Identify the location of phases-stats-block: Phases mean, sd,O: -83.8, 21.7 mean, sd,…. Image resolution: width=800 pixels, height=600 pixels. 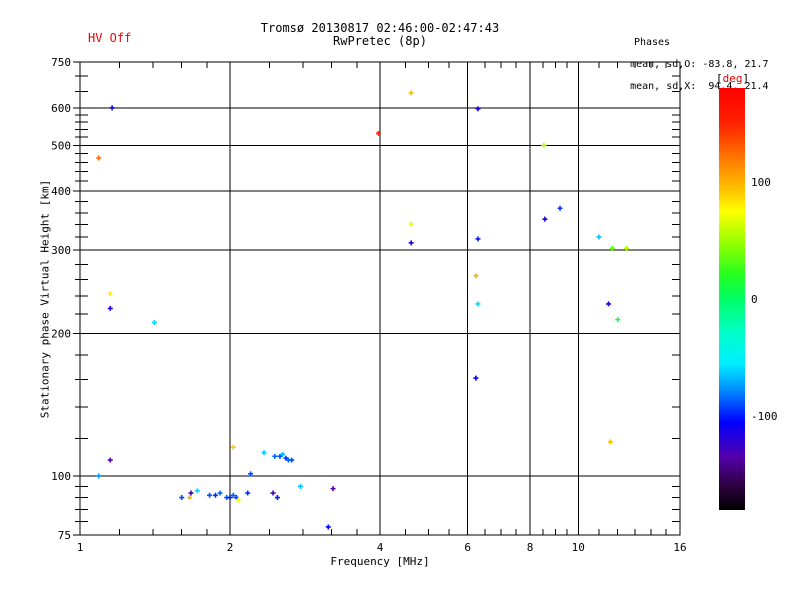
(687, 59).